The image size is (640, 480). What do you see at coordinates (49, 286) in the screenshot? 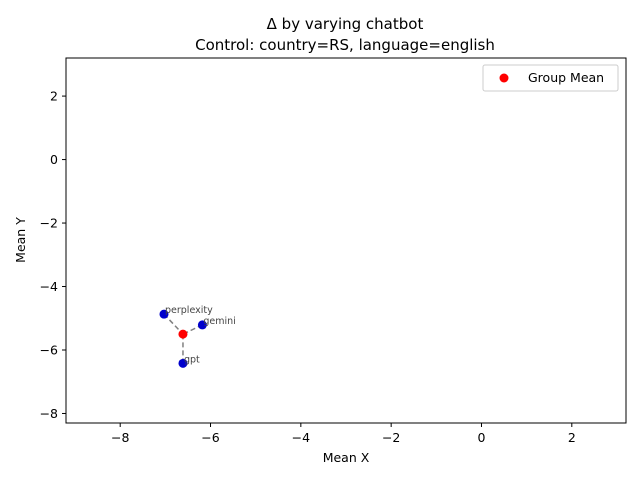
I see `y-tick-label: −4` at bounding box center [49, 286].